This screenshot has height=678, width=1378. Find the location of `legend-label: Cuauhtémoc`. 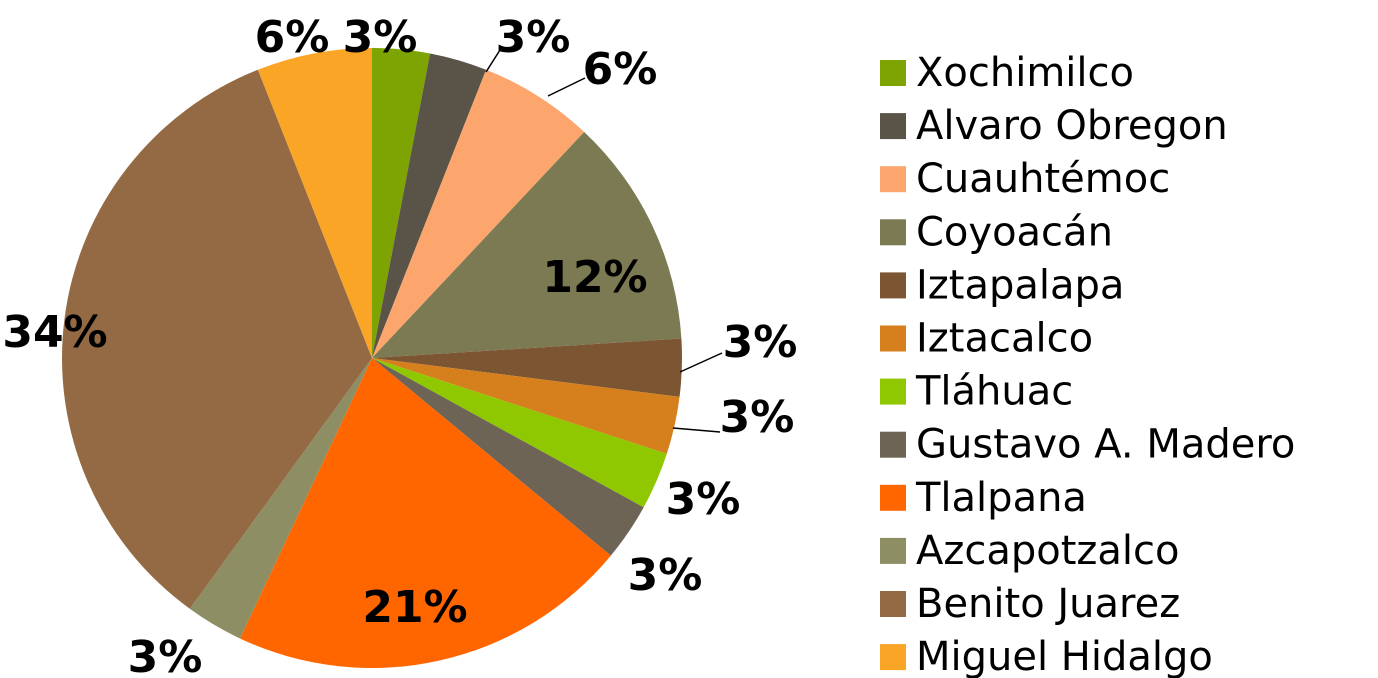

legend-label: Cuauhtémoc is located at coordinates (1043, 179).